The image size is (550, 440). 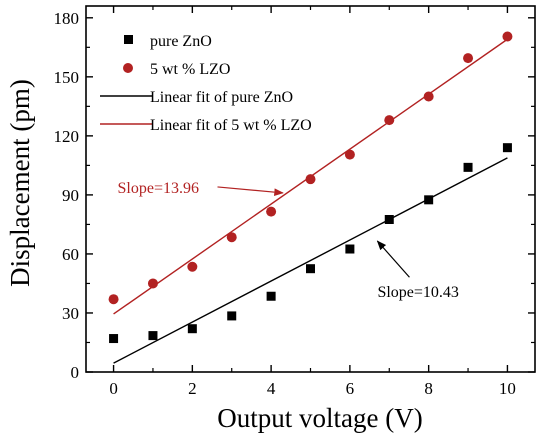 I want to click on legend-label: Linear fit of 5 wt % LZO, so click(x=231, y=125).